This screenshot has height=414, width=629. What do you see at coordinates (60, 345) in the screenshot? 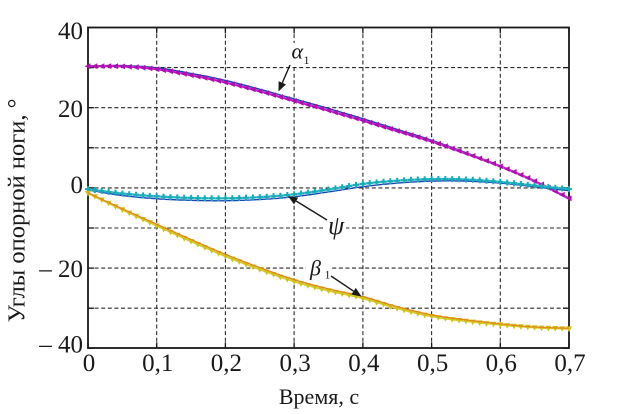
I see `svg-text: – 40` at bounding box center [60, 345].